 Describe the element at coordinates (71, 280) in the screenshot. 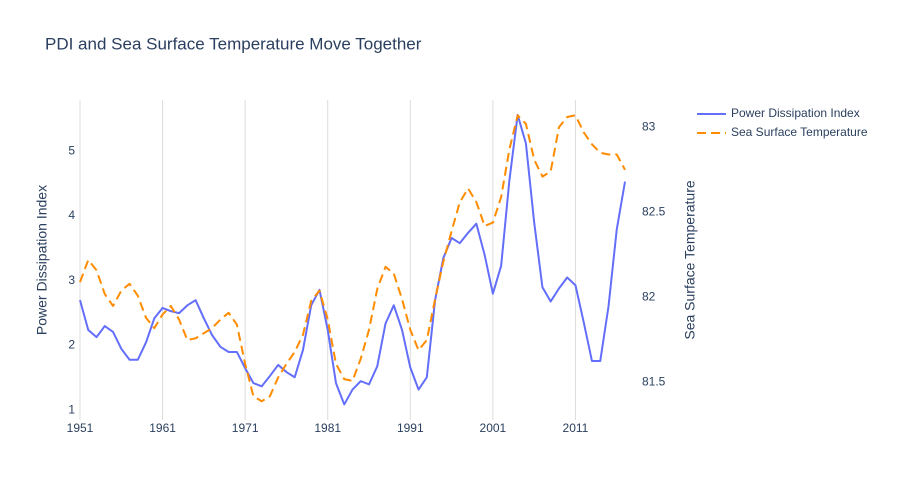

I see `y-tick-label: 3` at that location.